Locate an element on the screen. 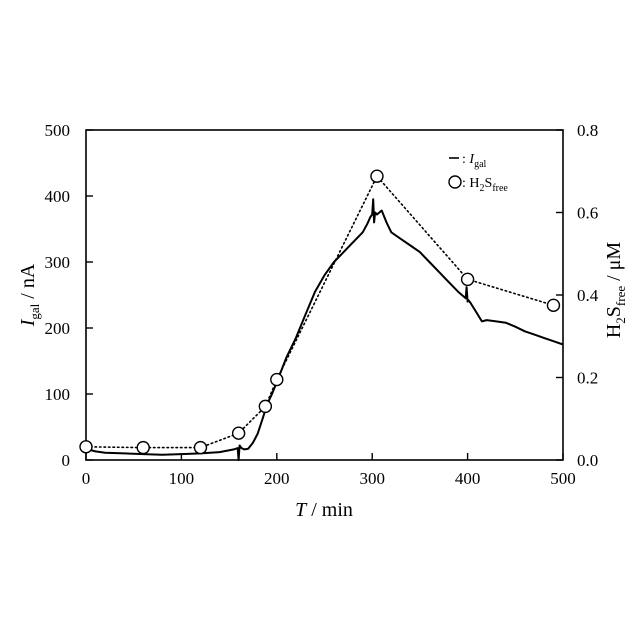  x-tick-label: 300 is located at coordinates (372, 478).